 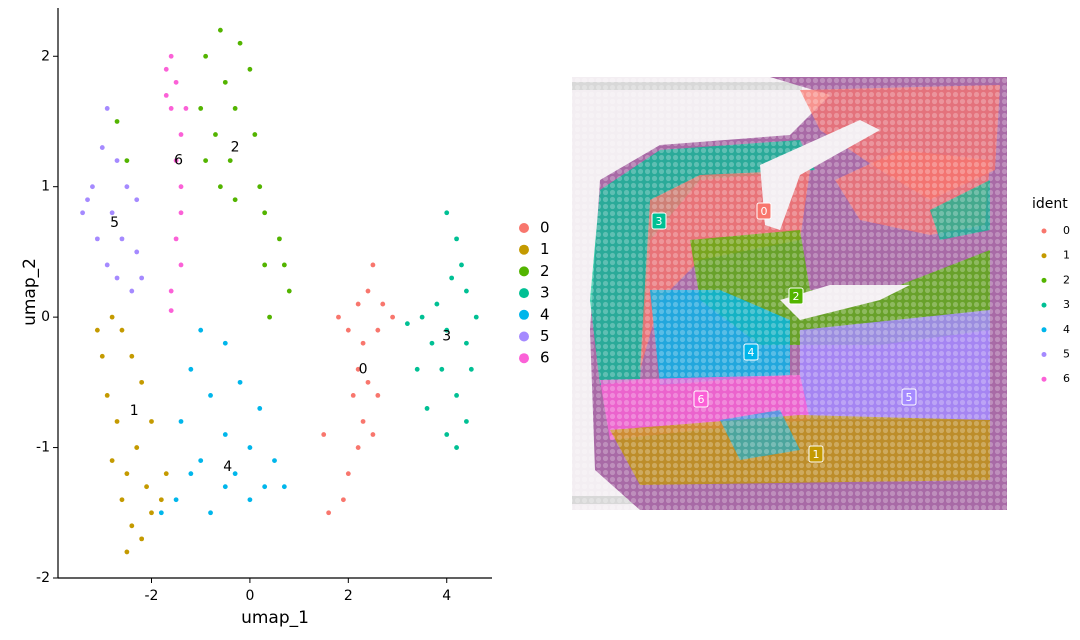 What do you see at coordinates (249, 596) in the screenshot?
I see `x-tick-label: 0` at bounding box center [249, 596].